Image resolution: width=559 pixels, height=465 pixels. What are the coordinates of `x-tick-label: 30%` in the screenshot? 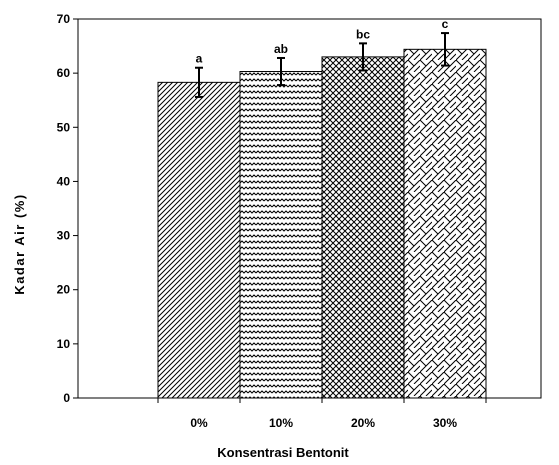 It's located at (445, 423).